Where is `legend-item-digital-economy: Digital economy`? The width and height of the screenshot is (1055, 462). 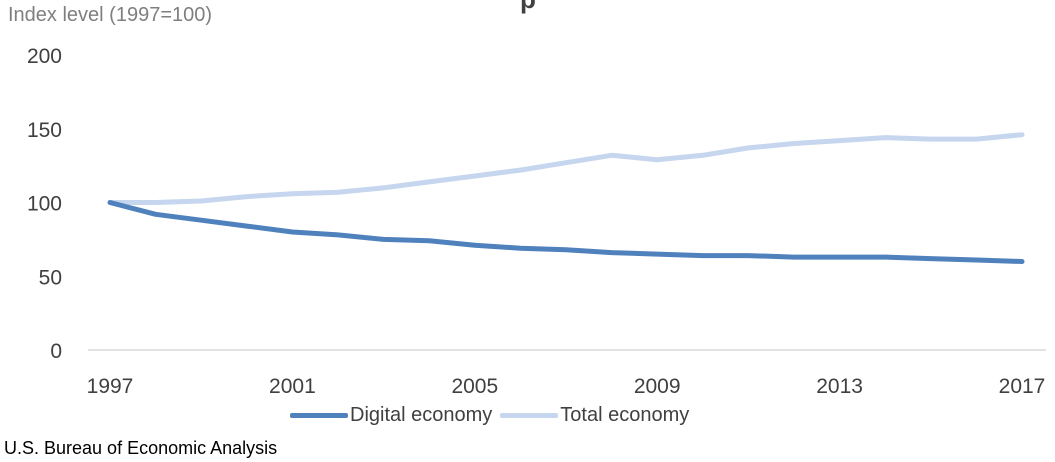
legend-item-digital-economy: Digital economy is located at coordinates (391, 415).